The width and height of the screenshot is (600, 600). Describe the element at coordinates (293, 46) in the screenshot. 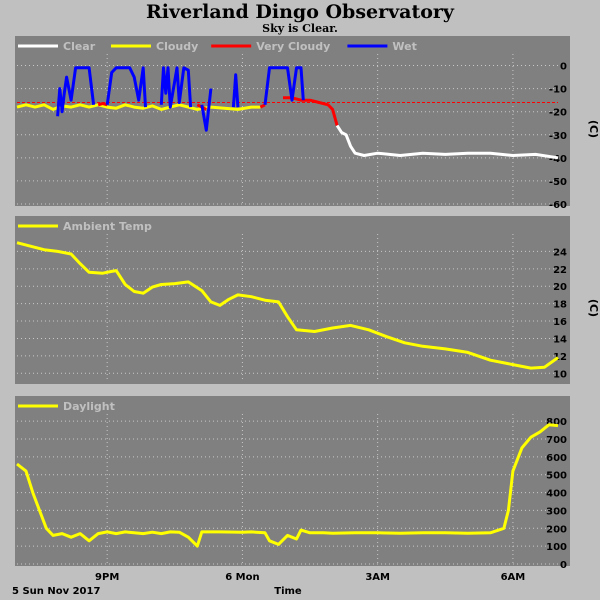

I see `legend-label: Very Cloudy` at that location.